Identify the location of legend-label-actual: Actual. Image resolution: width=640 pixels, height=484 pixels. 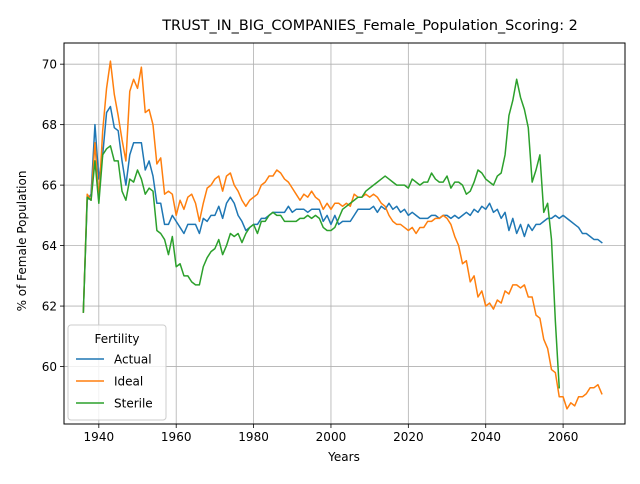
(133, 359).